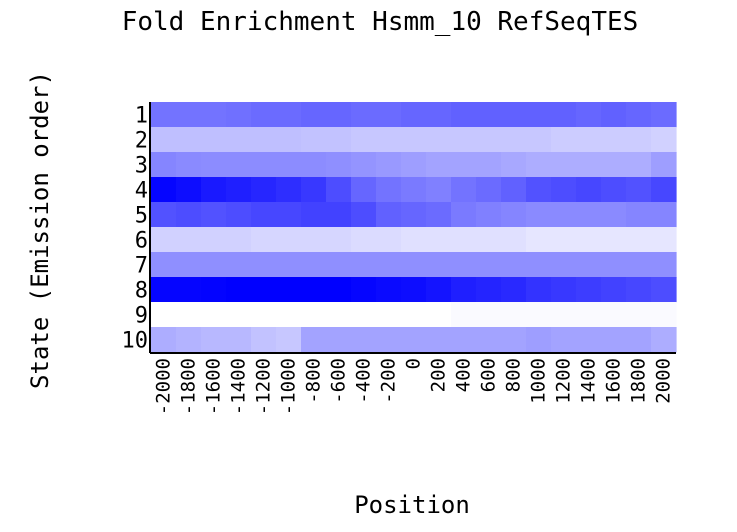 This screenshot has height=532, width=737. Describe the element at coordinates (589, 381) in the screenshot. I see `x-tick-label: 1400` at that location.